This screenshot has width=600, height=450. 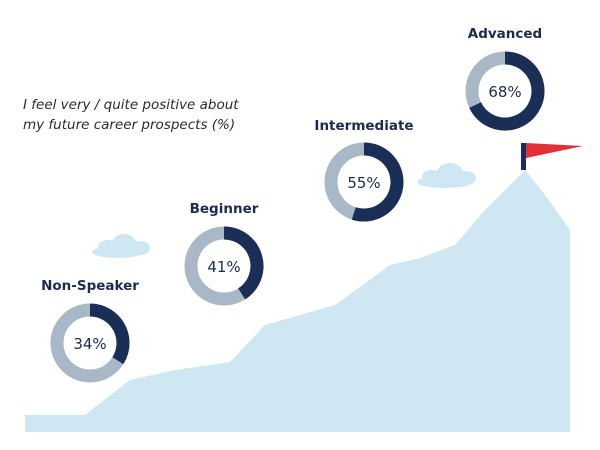 I want to click on category-label-advanced: Advanced, so click(x=505, y=34).